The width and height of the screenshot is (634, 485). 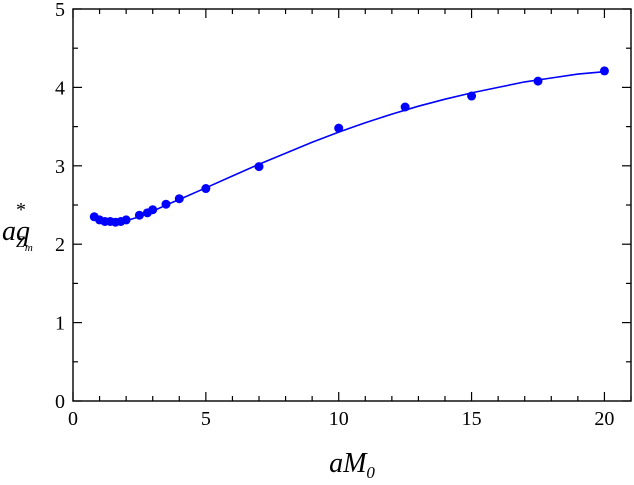 What do you see at coordinates (60, 10) in the screenshot?
I see `y-tick-label: 5` at bounding box center [60, 10].